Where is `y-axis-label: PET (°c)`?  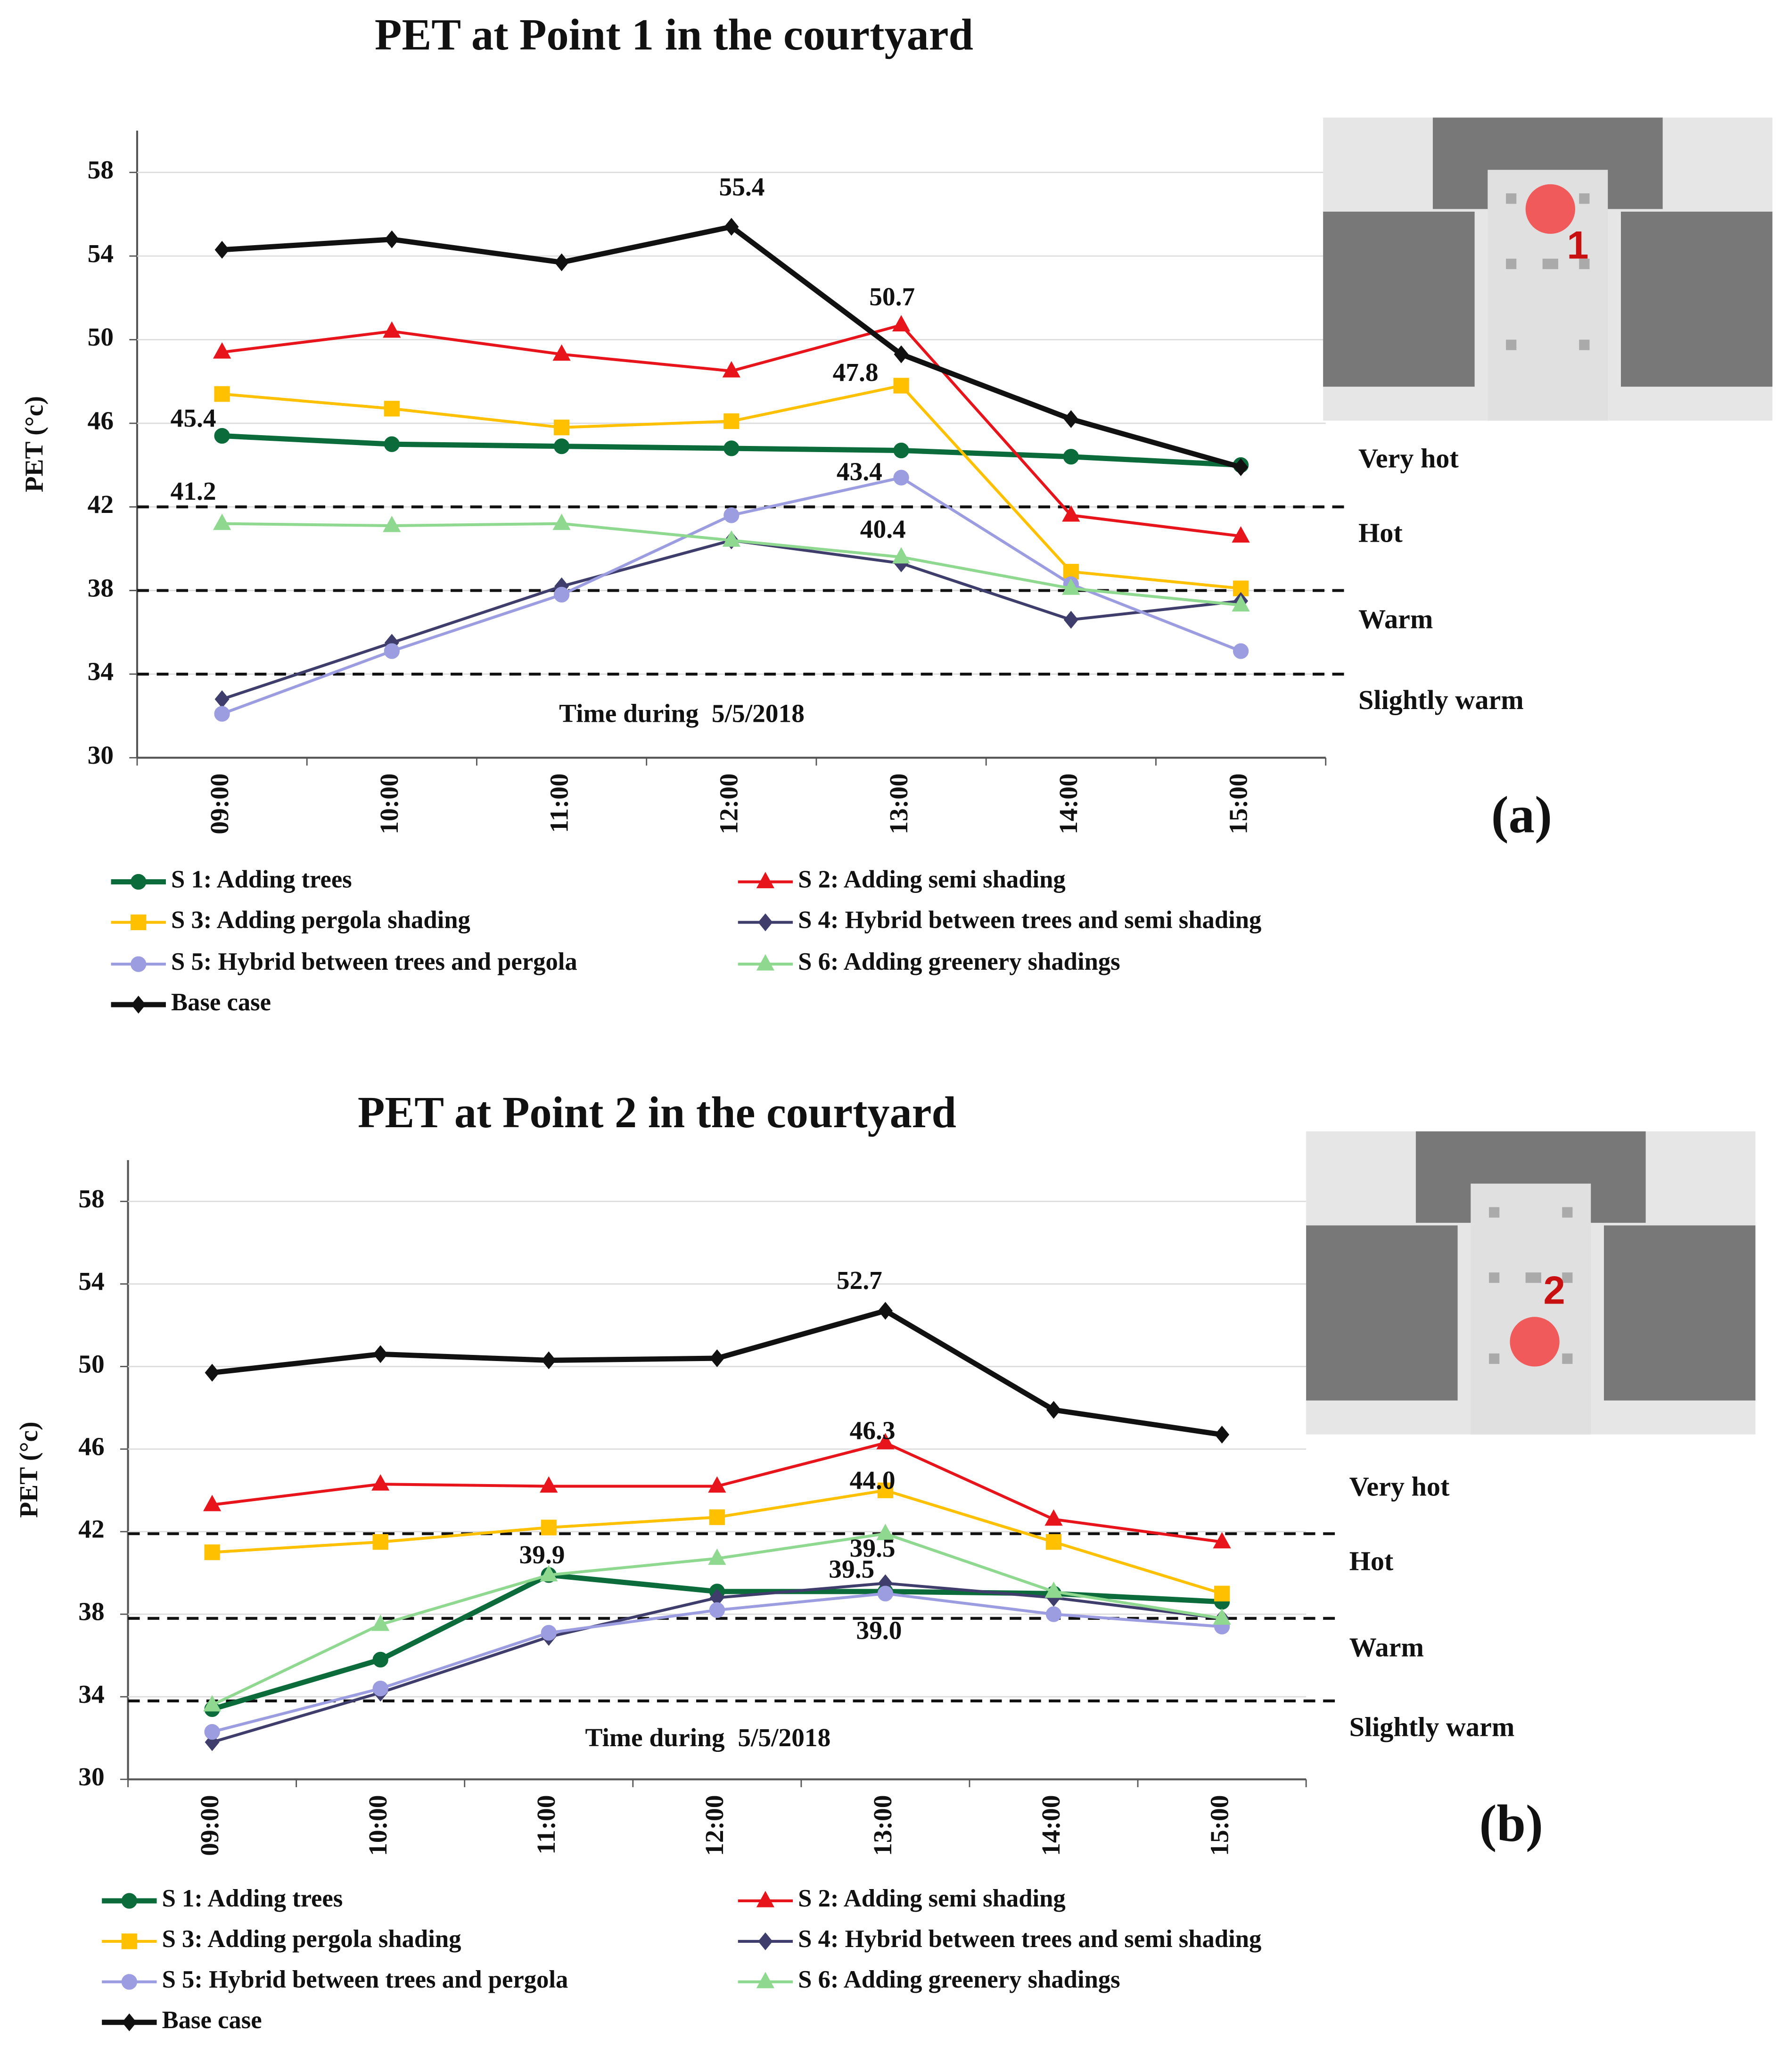
y-axis-label: PET (°c) is located at coordinates (33, 444).